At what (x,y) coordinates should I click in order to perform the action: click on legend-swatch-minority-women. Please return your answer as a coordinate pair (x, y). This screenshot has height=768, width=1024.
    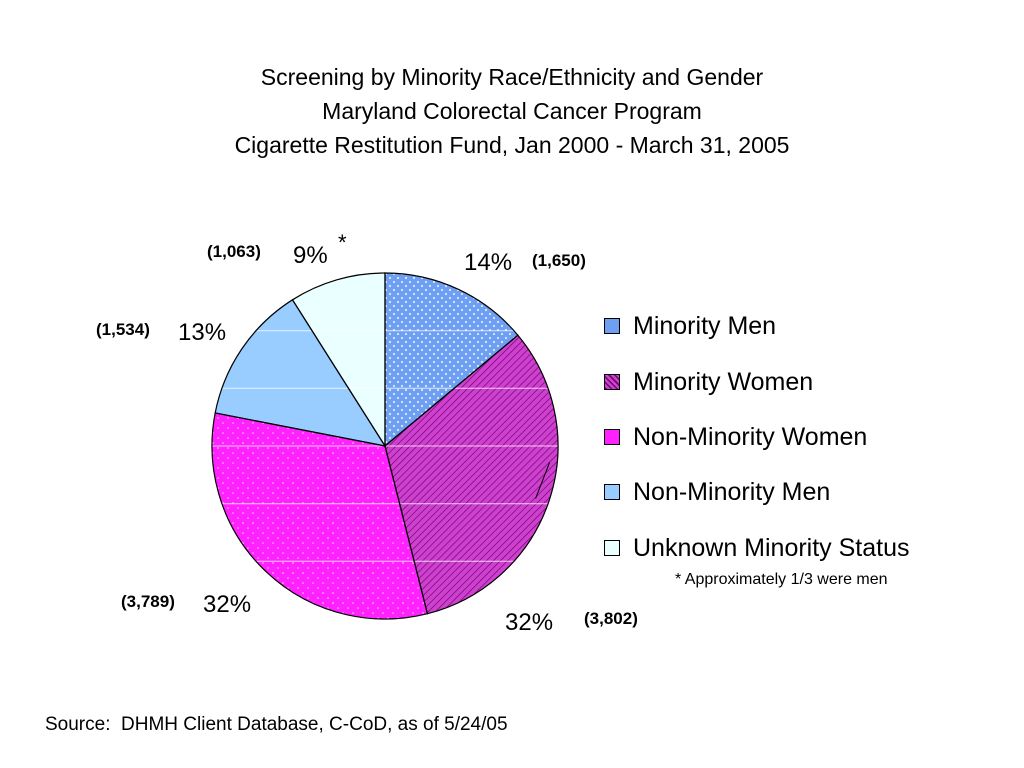
    Looking at the image, I should click on (612, 382).